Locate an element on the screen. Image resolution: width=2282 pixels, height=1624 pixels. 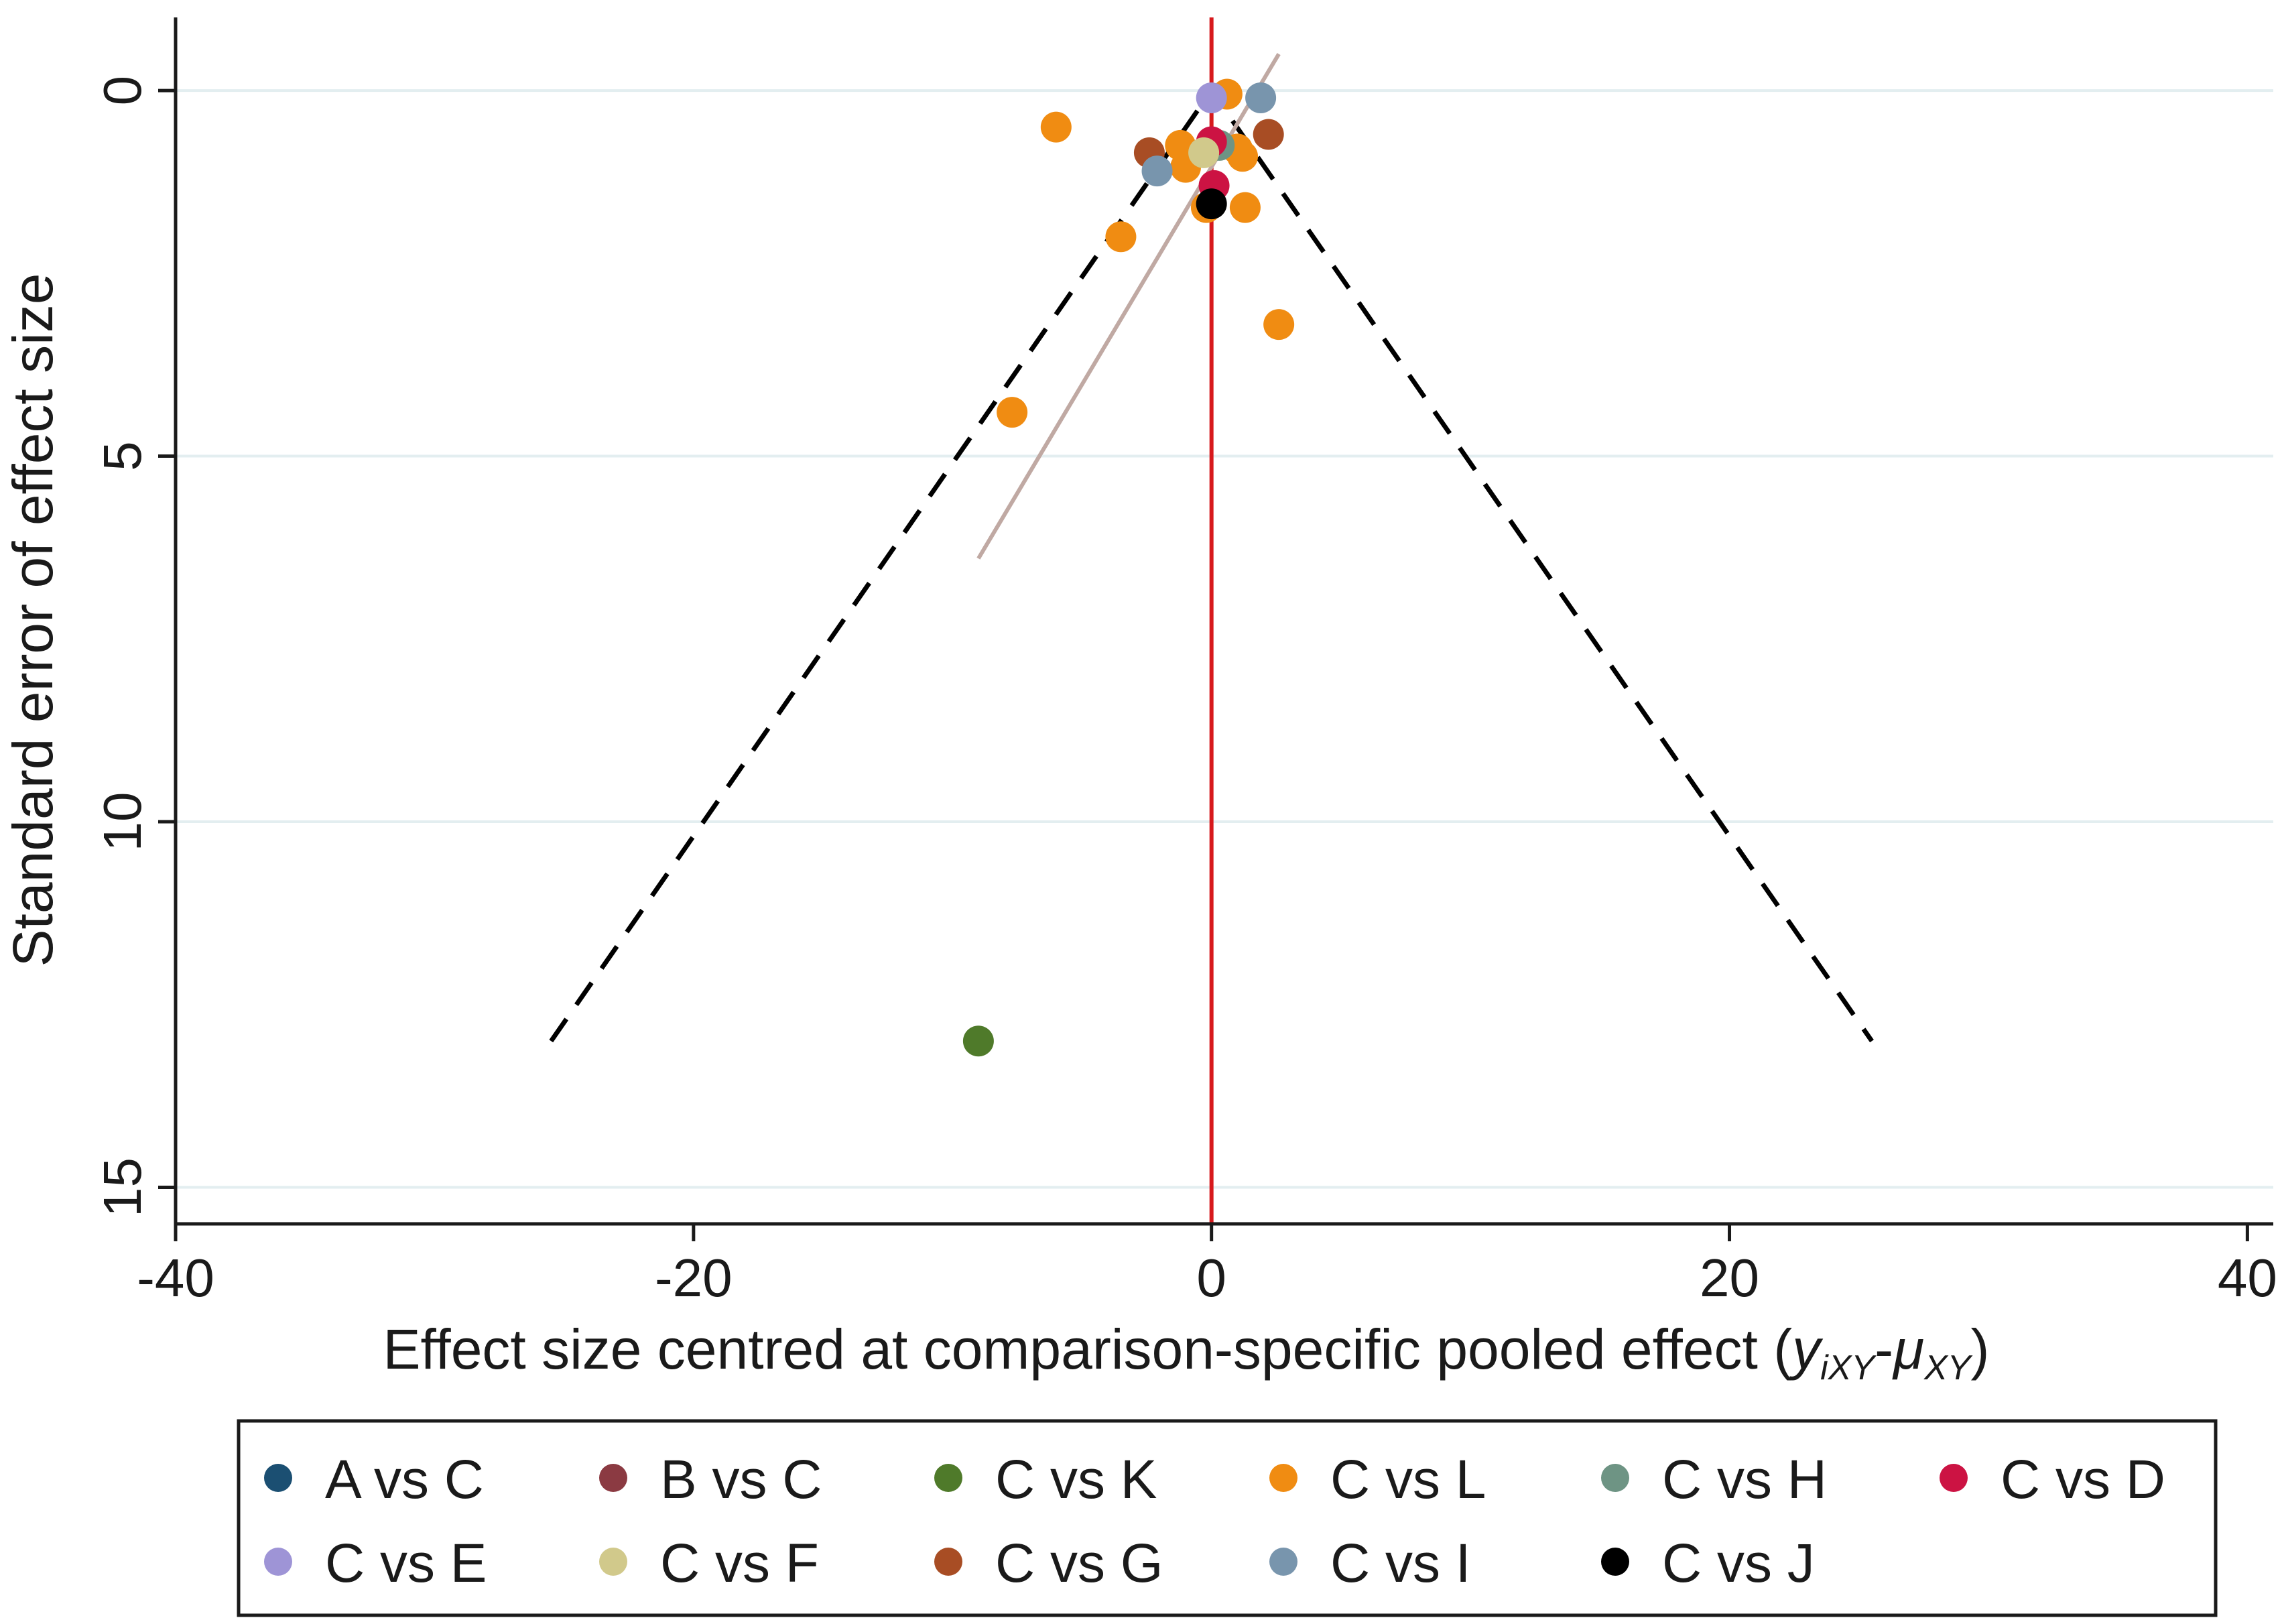
legend-label-c-vs-i: C vs I is located at coordinates (1400, 1563).